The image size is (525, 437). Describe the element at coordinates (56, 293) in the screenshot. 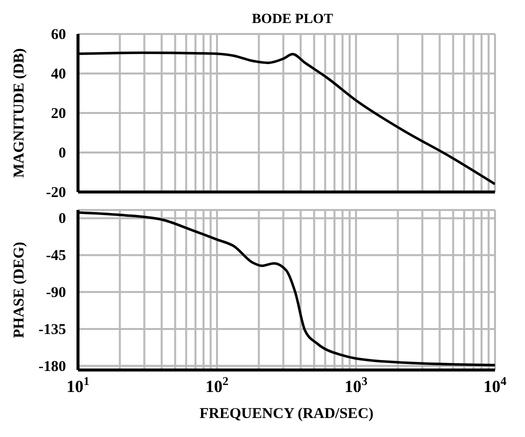

I see `y-tick-label: -90` at that location.